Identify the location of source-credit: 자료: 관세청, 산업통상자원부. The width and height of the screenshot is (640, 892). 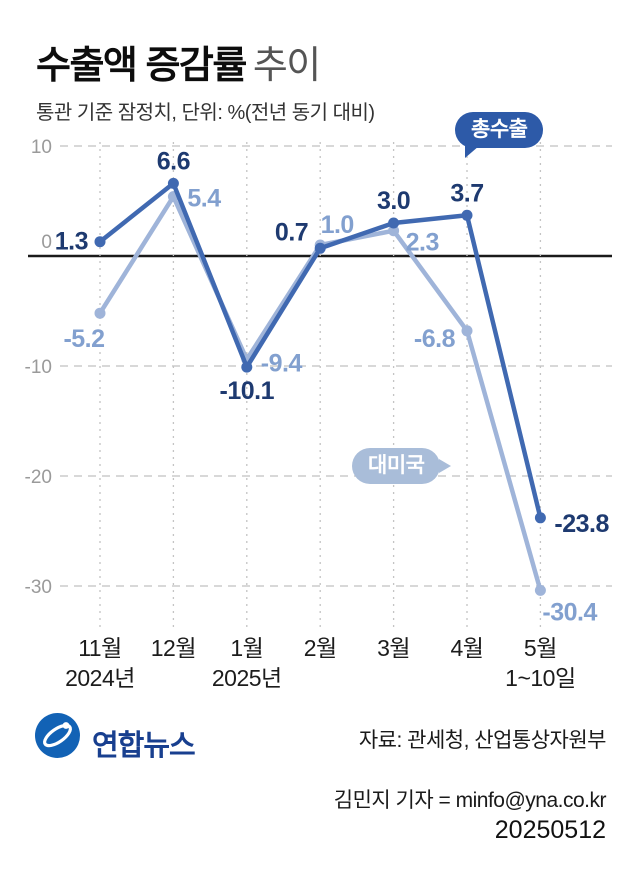
(482, 740).